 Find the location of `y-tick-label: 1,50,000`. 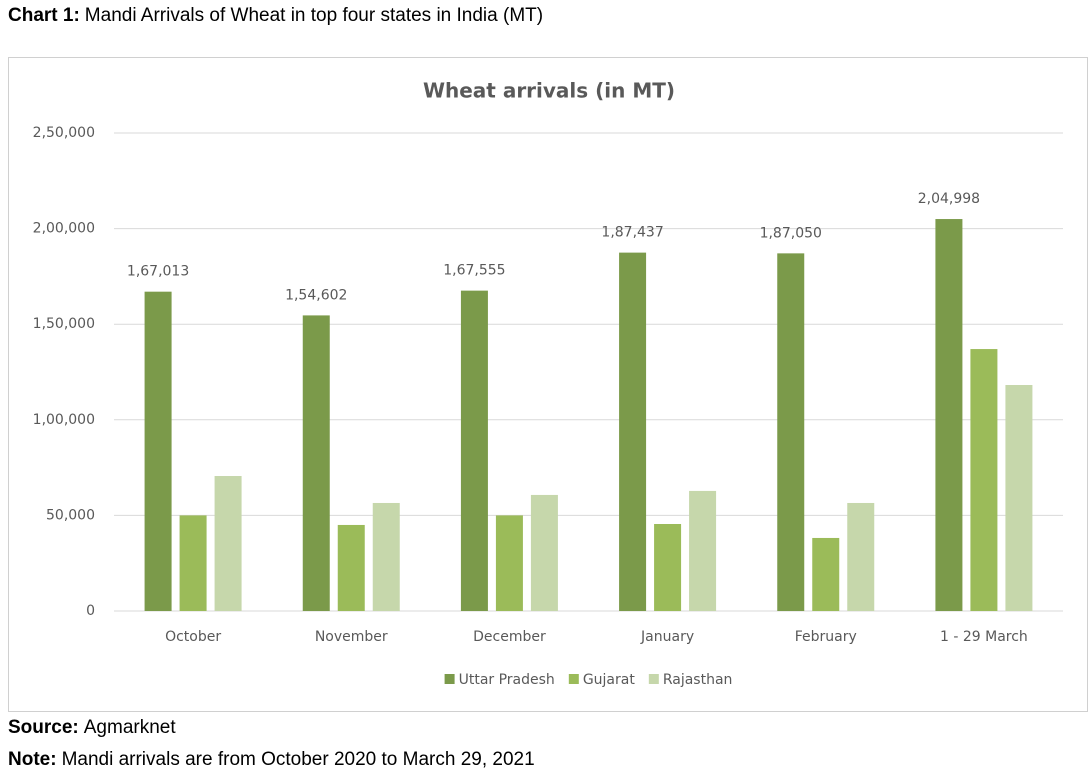

y-tick-label: 1,50,000 is located at coordinates (64, 324).